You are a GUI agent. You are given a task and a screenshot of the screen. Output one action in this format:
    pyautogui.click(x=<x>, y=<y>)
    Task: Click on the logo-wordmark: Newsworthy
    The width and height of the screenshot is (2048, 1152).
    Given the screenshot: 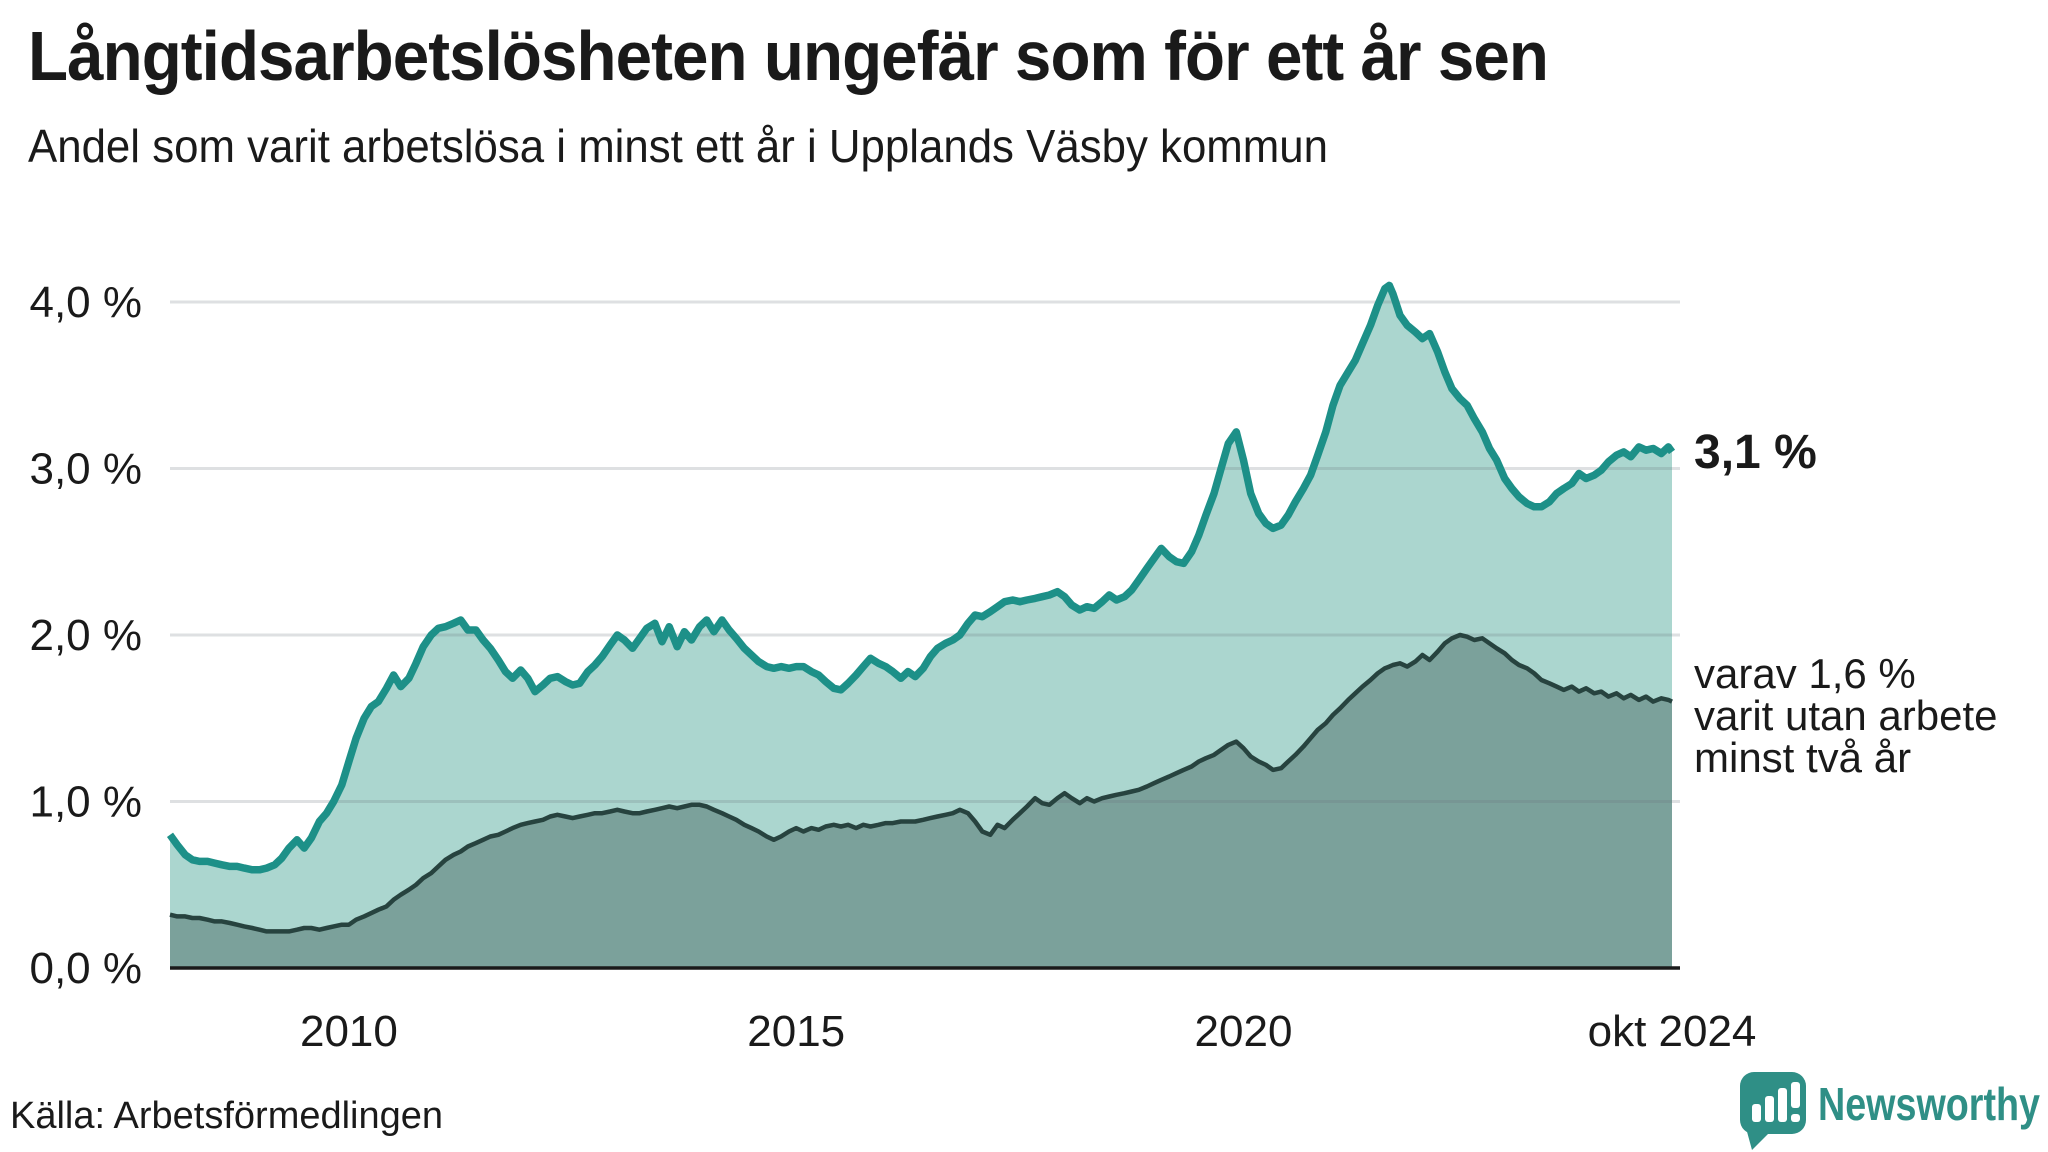 What is the action you would take?
    pyautogui.click(x=1929, y=1104)
    